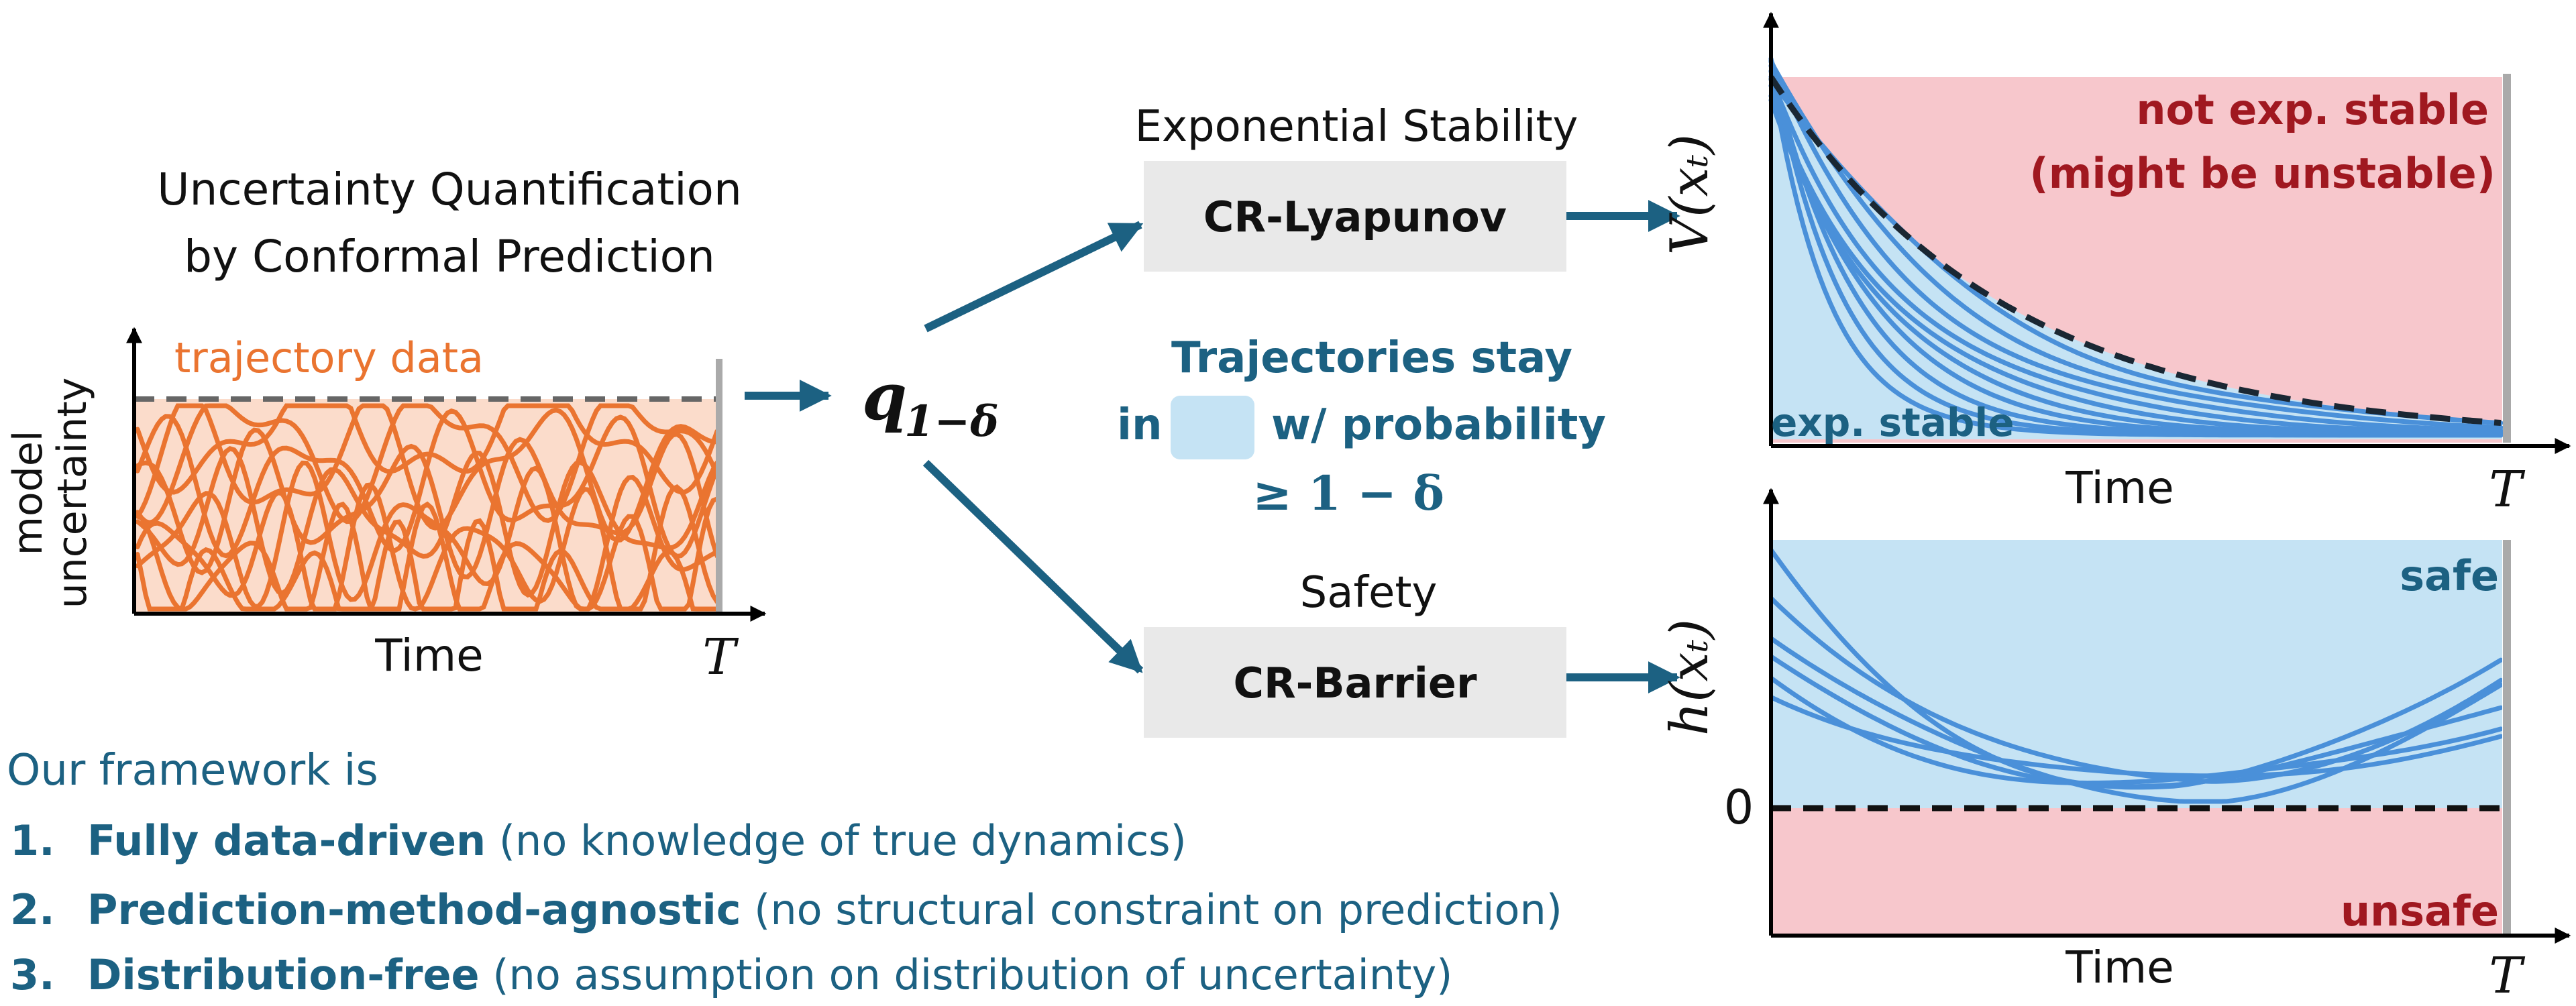  What do you see at coordinates (192, 770) in the screenshot?
I see `framework-intro: Our framework is` at bounding box center [192, 770].